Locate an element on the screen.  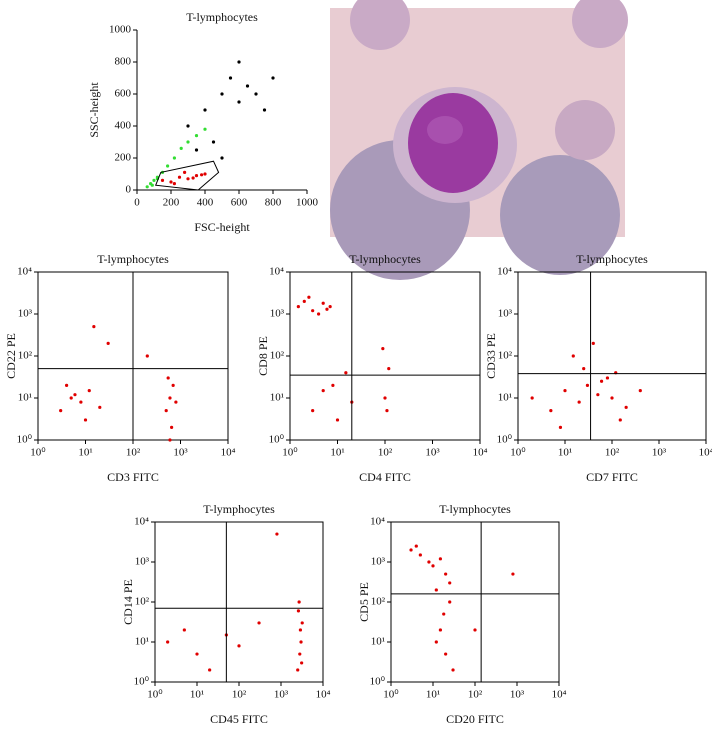
x-axis-label: CD45 FITC is located at coordinates (239, 719).